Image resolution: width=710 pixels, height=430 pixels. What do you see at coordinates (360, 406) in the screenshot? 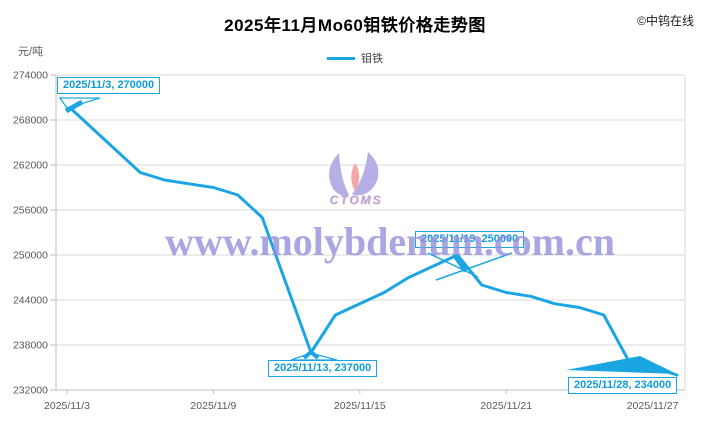
I see `x-tick-label: 2025/11/15` at bounding box center [360, 406].